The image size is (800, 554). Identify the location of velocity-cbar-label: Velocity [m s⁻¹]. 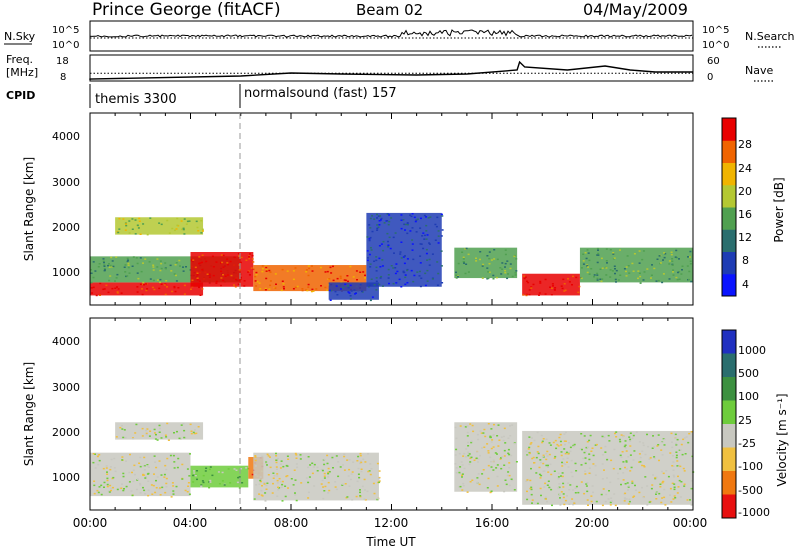
(782, 439).